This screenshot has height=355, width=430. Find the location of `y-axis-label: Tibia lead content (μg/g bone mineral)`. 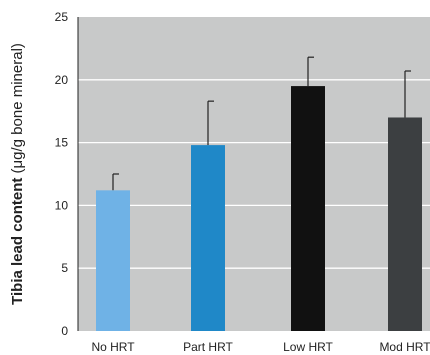

y-axis-label: Tibia lead content (μg/g bone mineral) is located at coordinates (17, 174).